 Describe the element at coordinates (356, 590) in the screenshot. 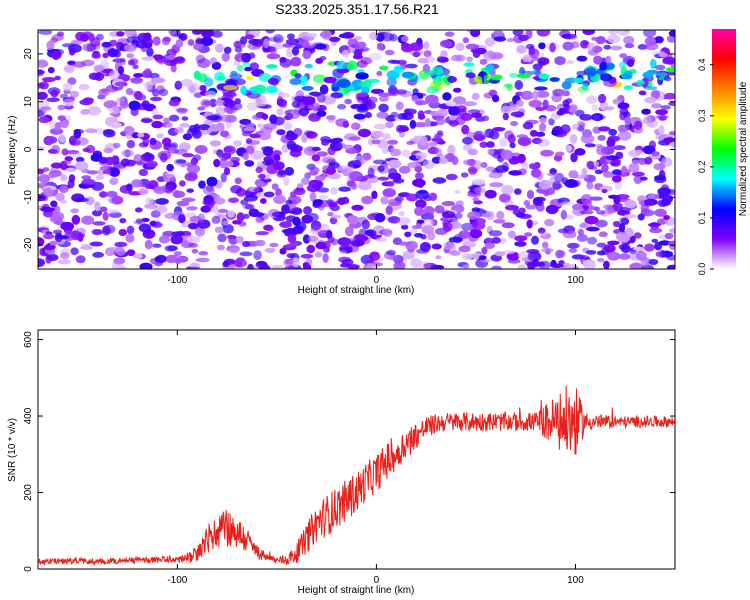

I see `snr-x-label: Height of straight line (km)` at that location.